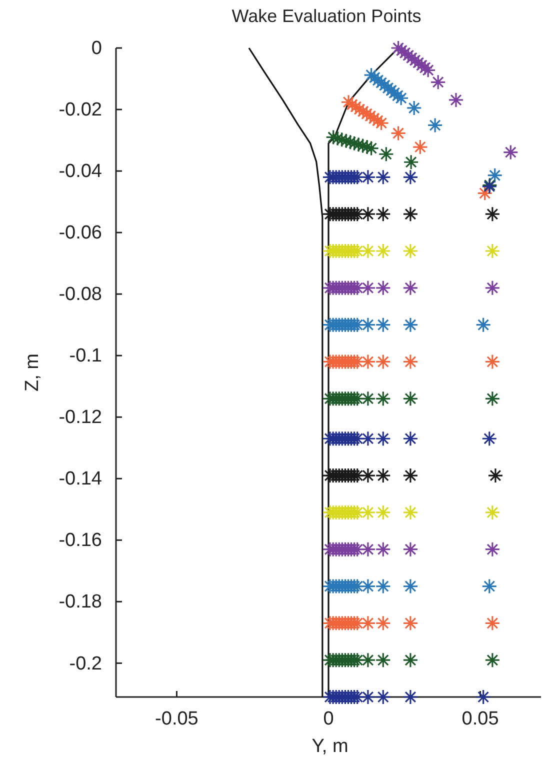 The width and height of the screenshot is (542, 776). I want to click on y-tick-label: -0.14, so click(80, 479).